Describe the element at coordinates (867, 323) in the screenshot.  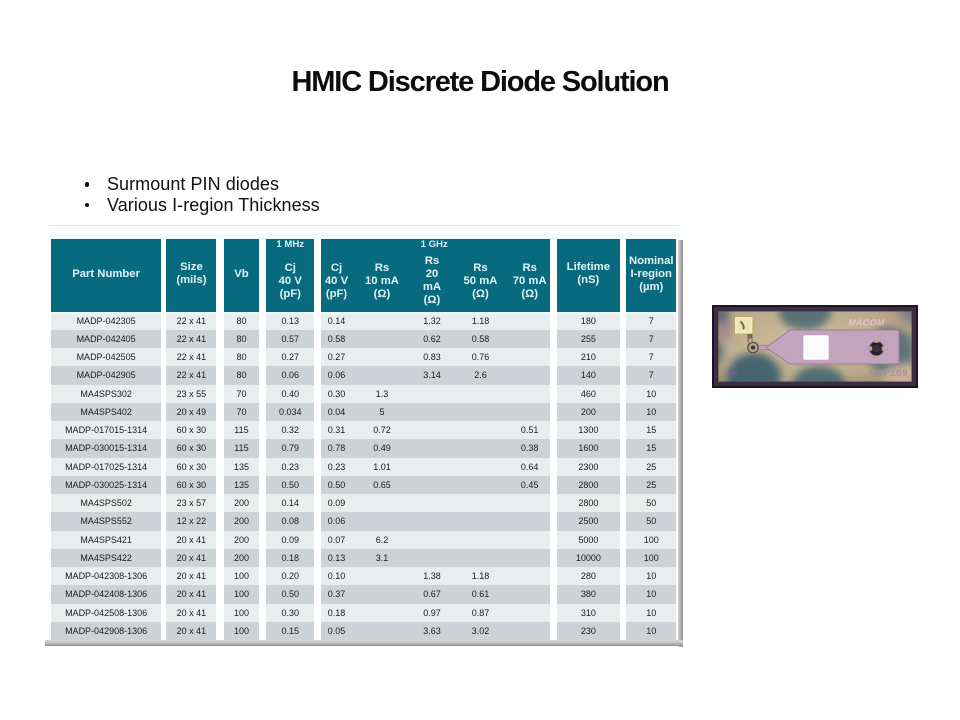
I see `svg-text: MACOM` at that location.